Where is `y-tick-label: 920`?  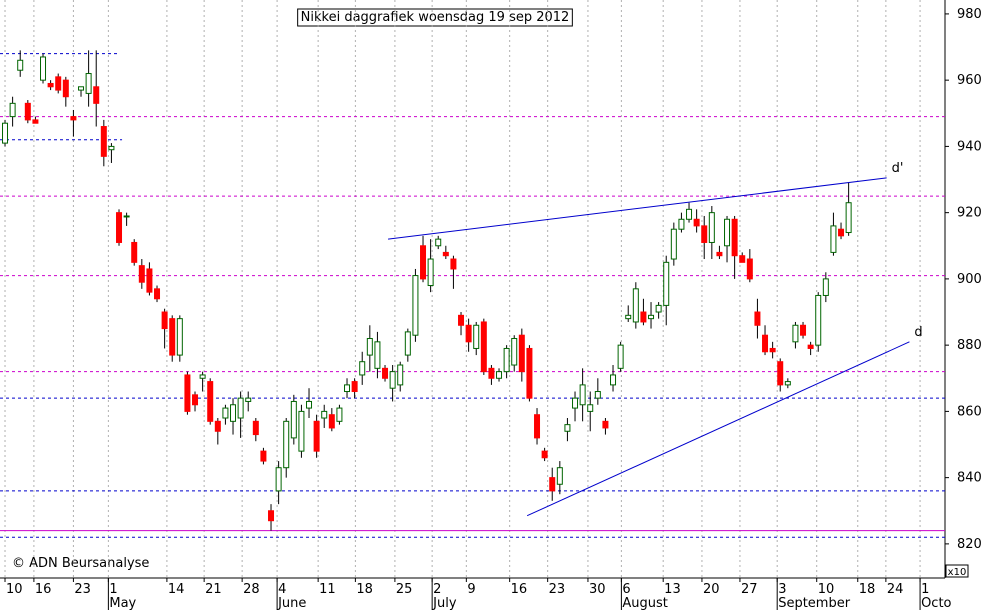
y-tick-label: 920 is located at coordinates (969, 213).